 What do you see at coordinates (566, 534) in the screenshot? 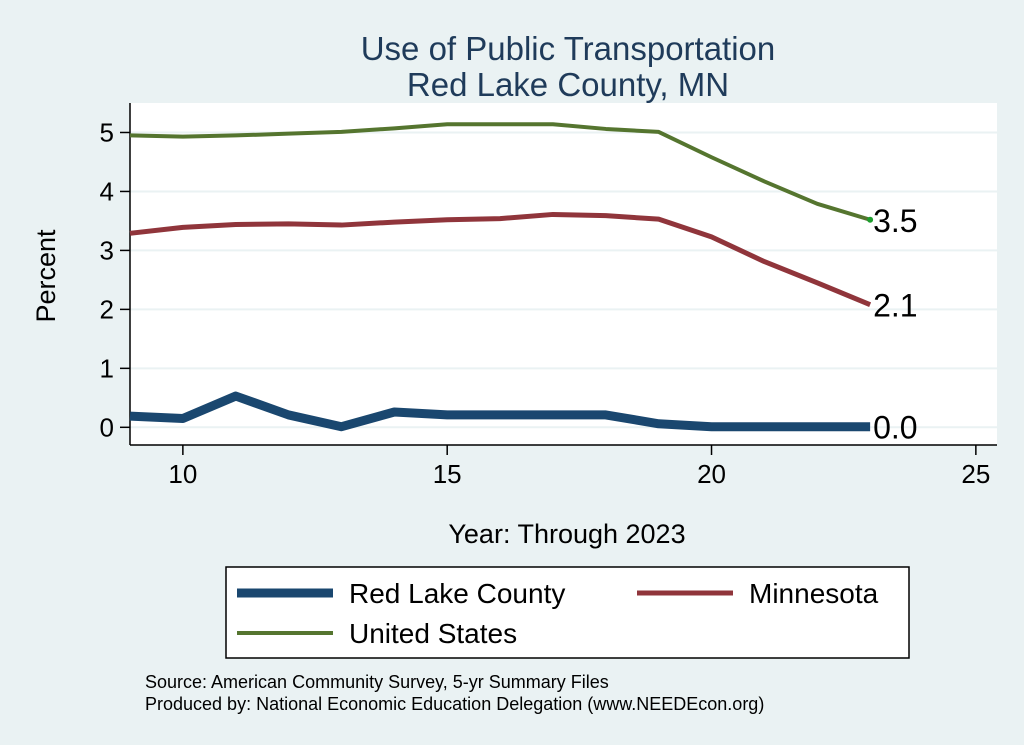
I see `x-axis-label: Year: Through 2023` at bounding box center [566, 534].